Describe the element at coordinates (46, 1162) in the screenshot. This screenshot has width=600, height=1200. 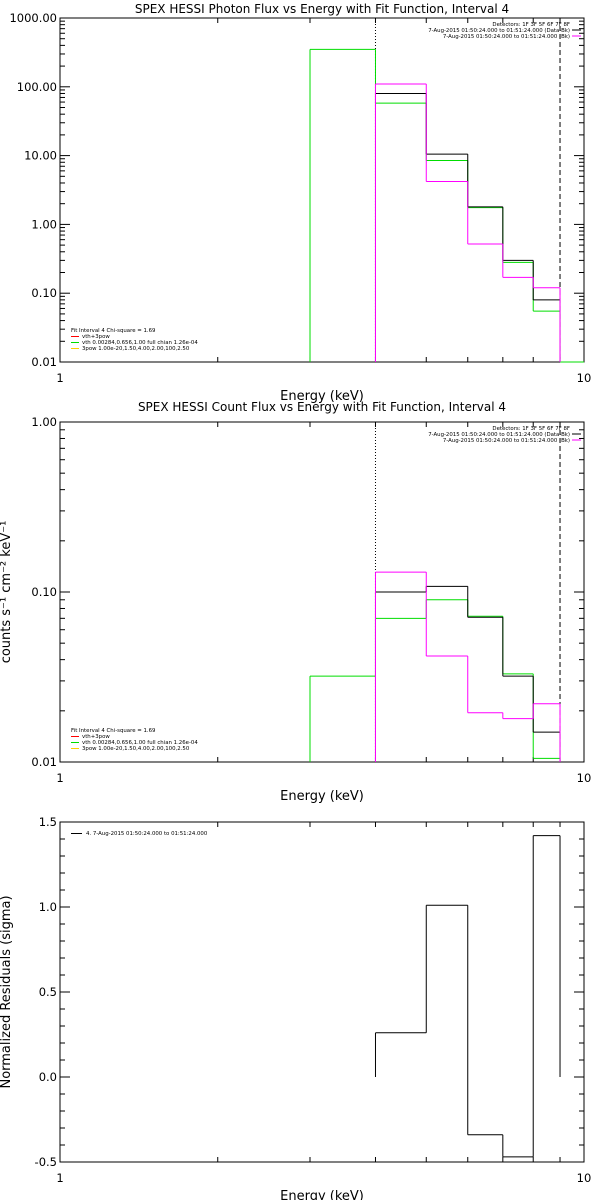
I see `y-tick-label: -0.5` at that location.